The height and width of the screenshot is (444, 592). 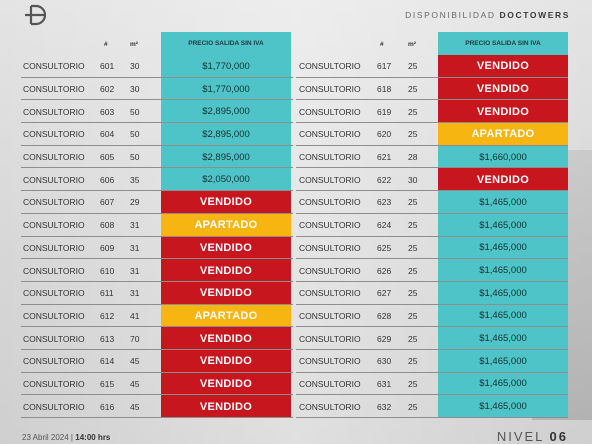 I want to click on table-row: CONSULTORIO 620 25 APARTADO, so click(x=432, y=134).